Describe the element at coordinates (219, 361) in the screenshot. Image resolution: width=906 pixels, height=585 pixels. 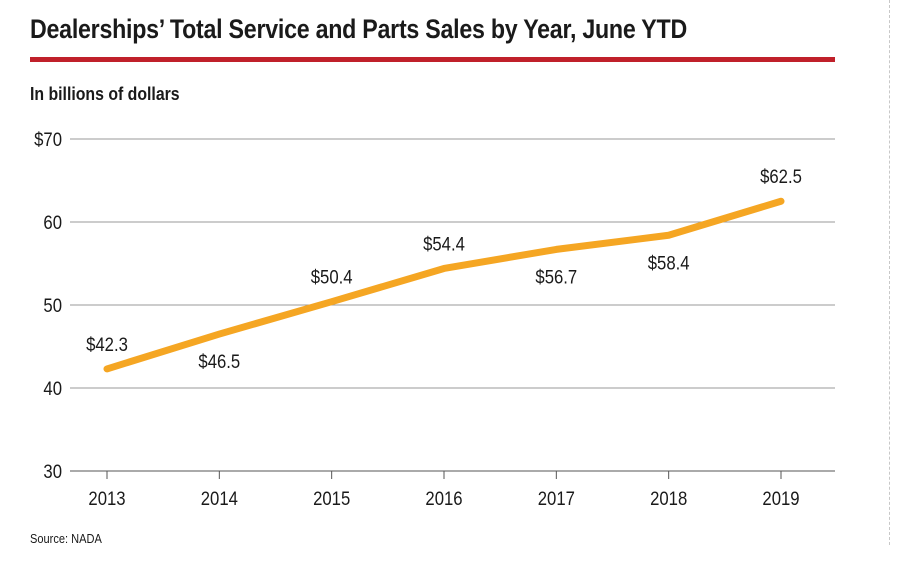
I see `data-label: $46.5` at that location.